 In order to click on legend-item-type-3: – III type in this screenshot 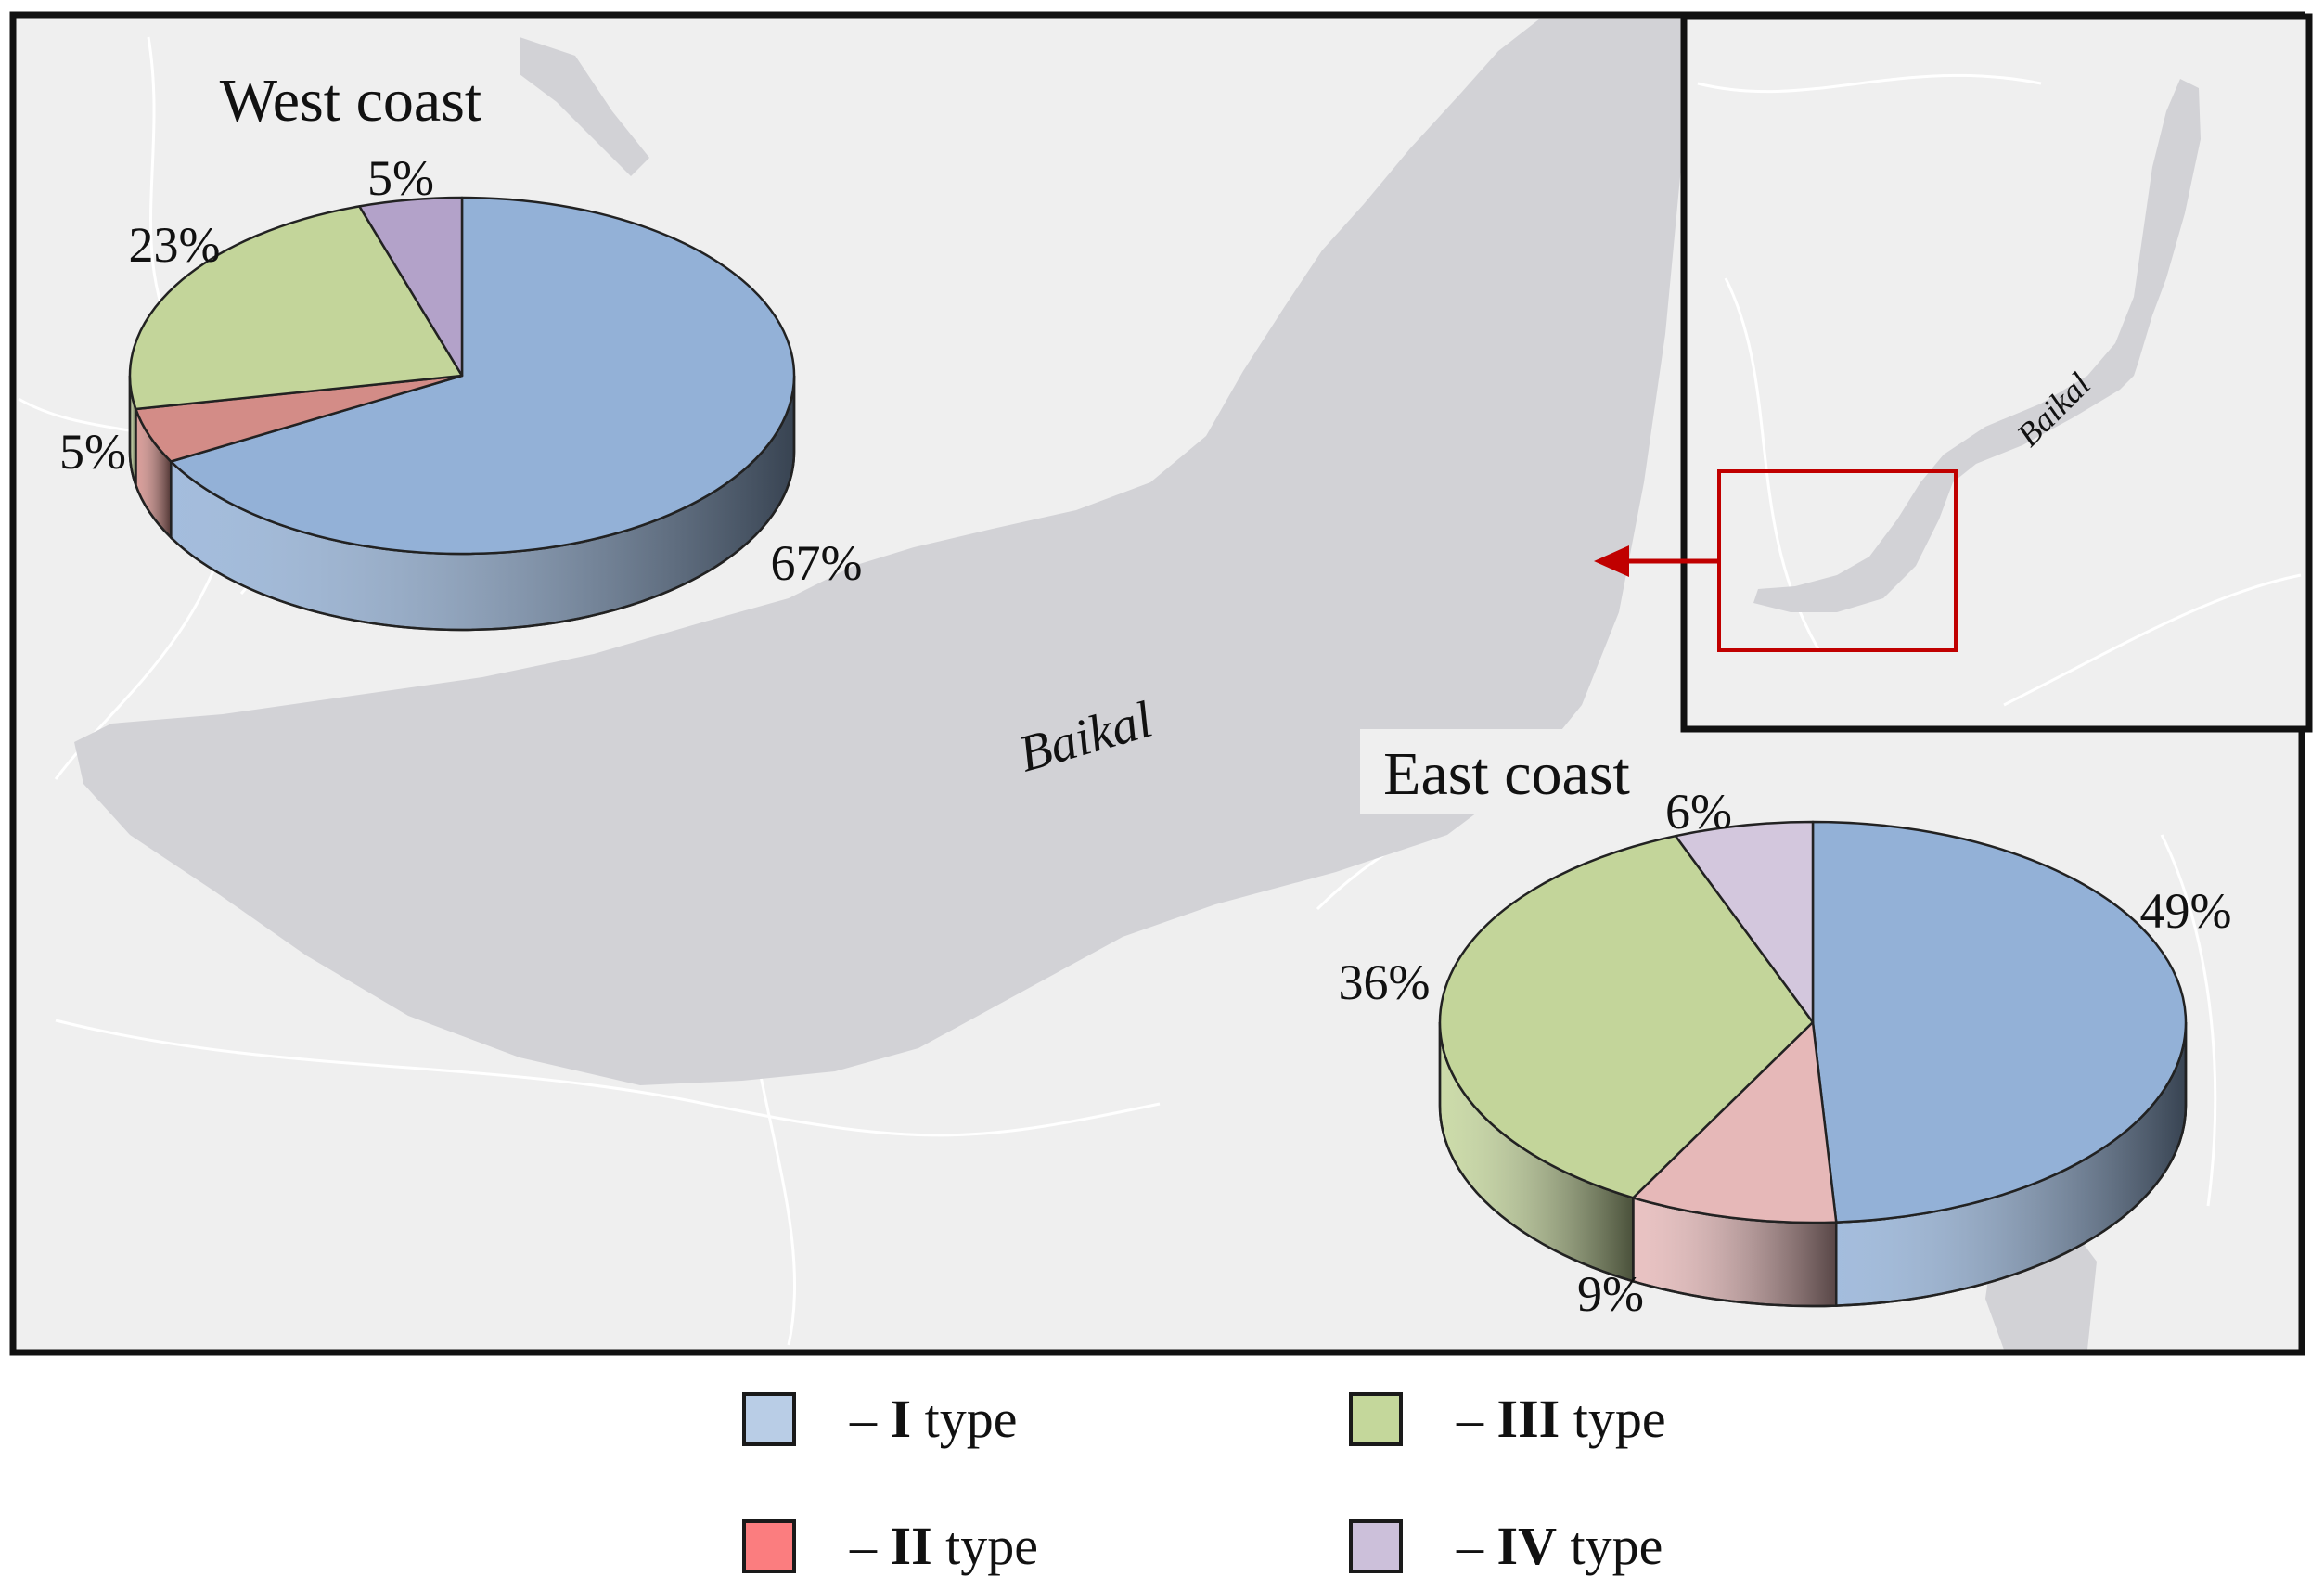, I will do `click(1507, 1419)`.